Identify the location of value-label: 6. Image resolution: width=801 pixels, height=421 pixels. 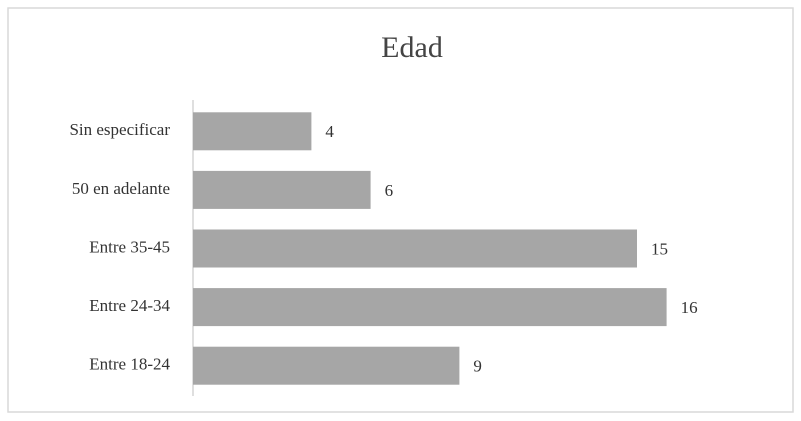
(389, 190).